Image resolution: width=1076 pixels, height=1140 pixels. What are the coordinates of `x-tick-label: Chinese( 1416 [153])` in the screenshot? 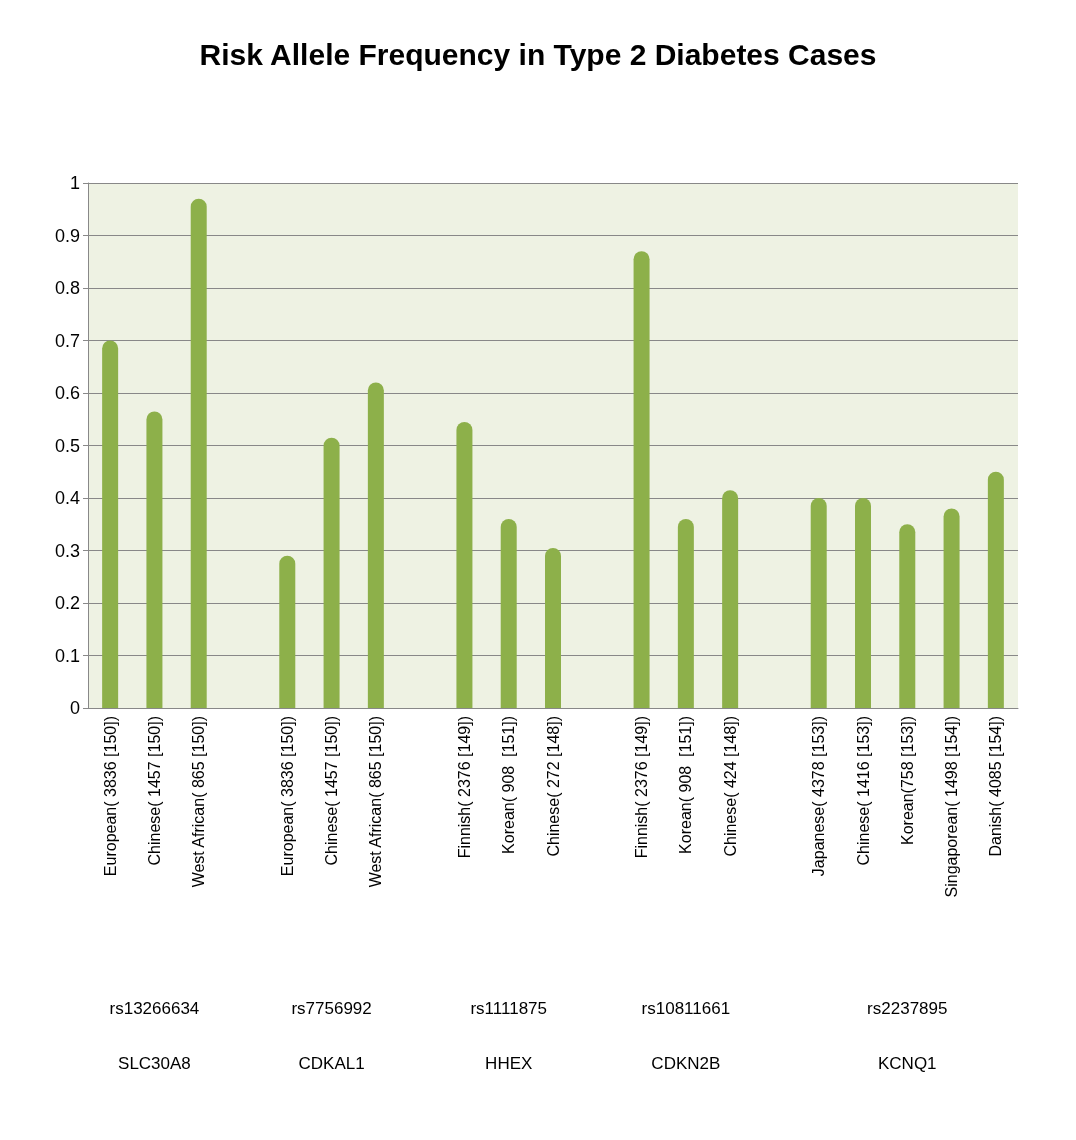 It's located at (863, 791).